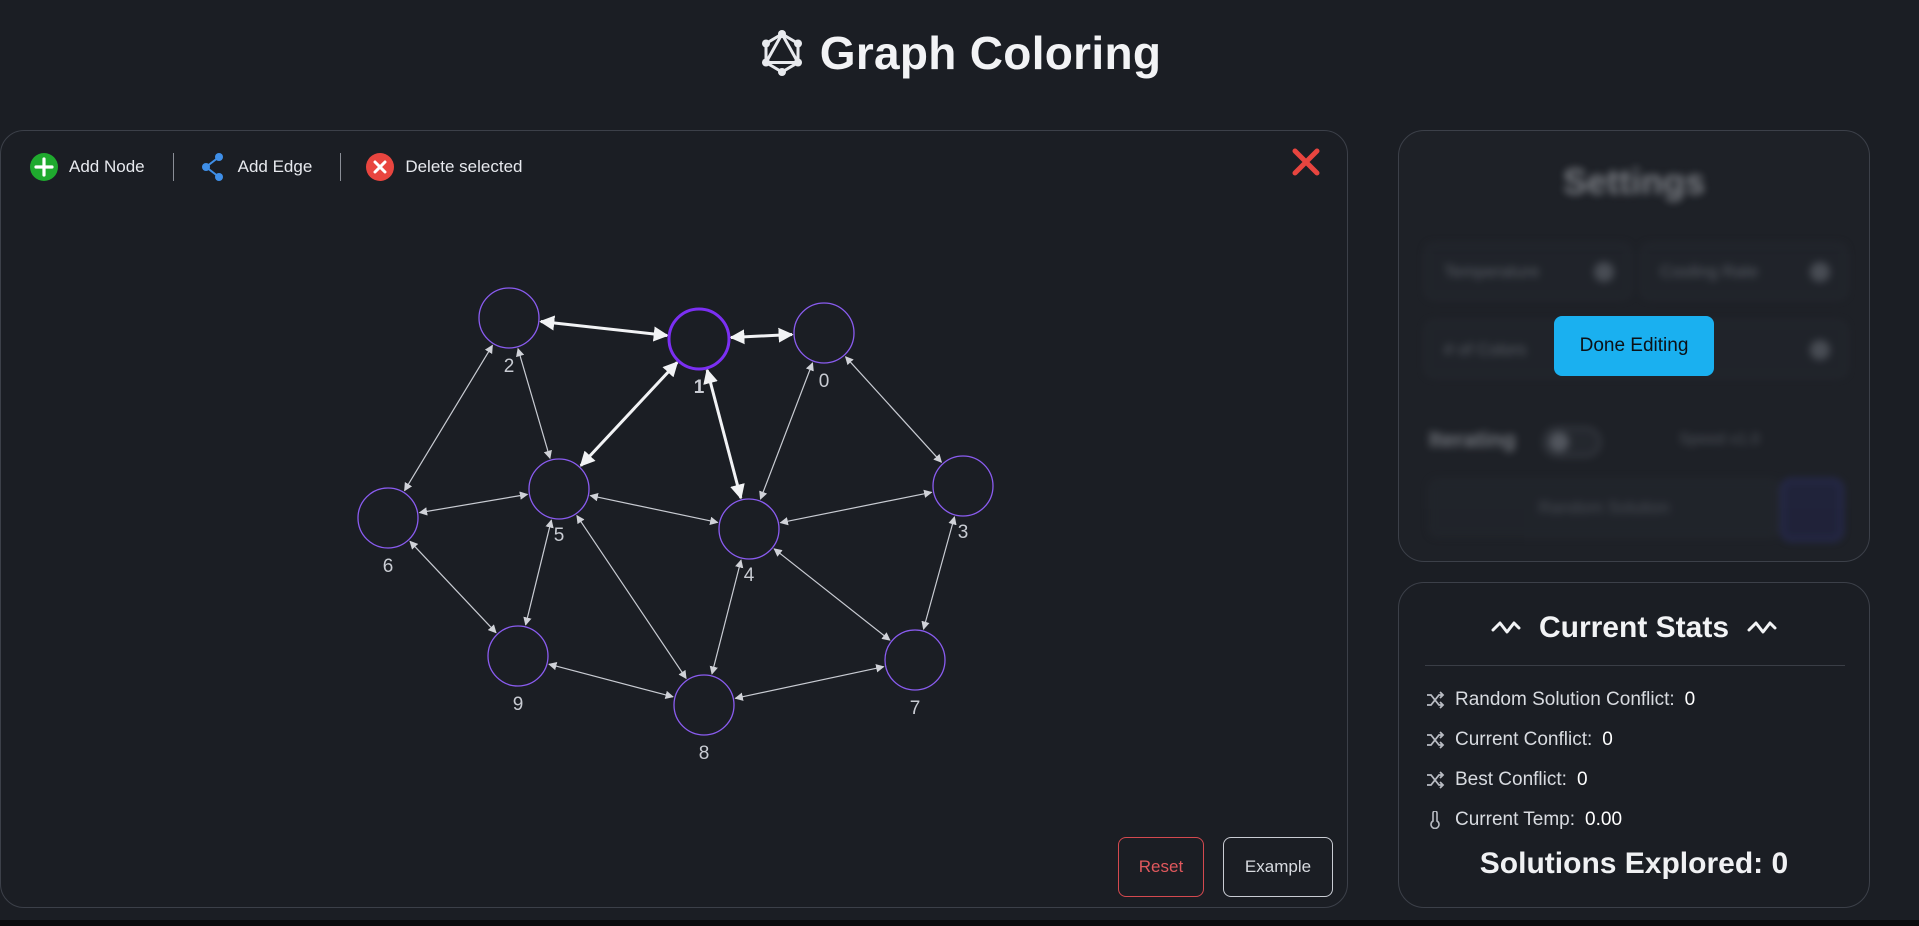 Image resolution: width=1919 pixels, height=926 pixels. I want to click on graph-node-label: 7, so click(915, 708).